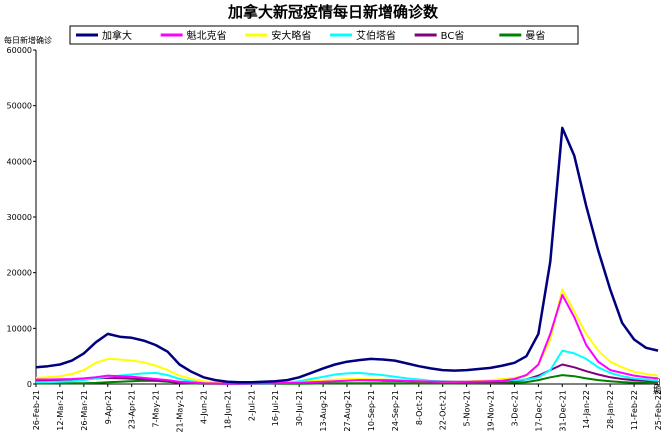 This screenshot has width=667, height=441. I want to click on x-tick-label: 31-Dec-21, so click(562, 411).